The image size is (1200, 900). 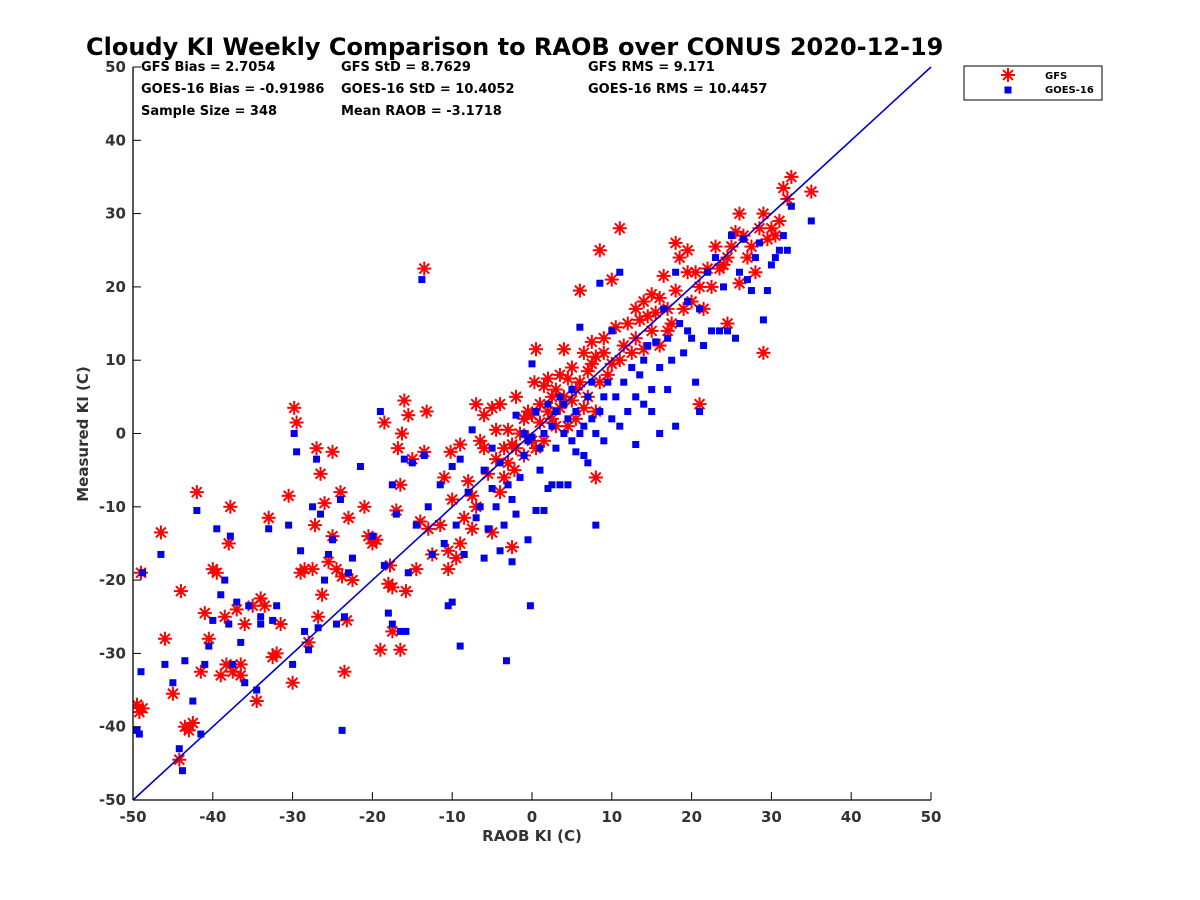 I want to click on y-tick-label: 20, so click(x=115, y=287).